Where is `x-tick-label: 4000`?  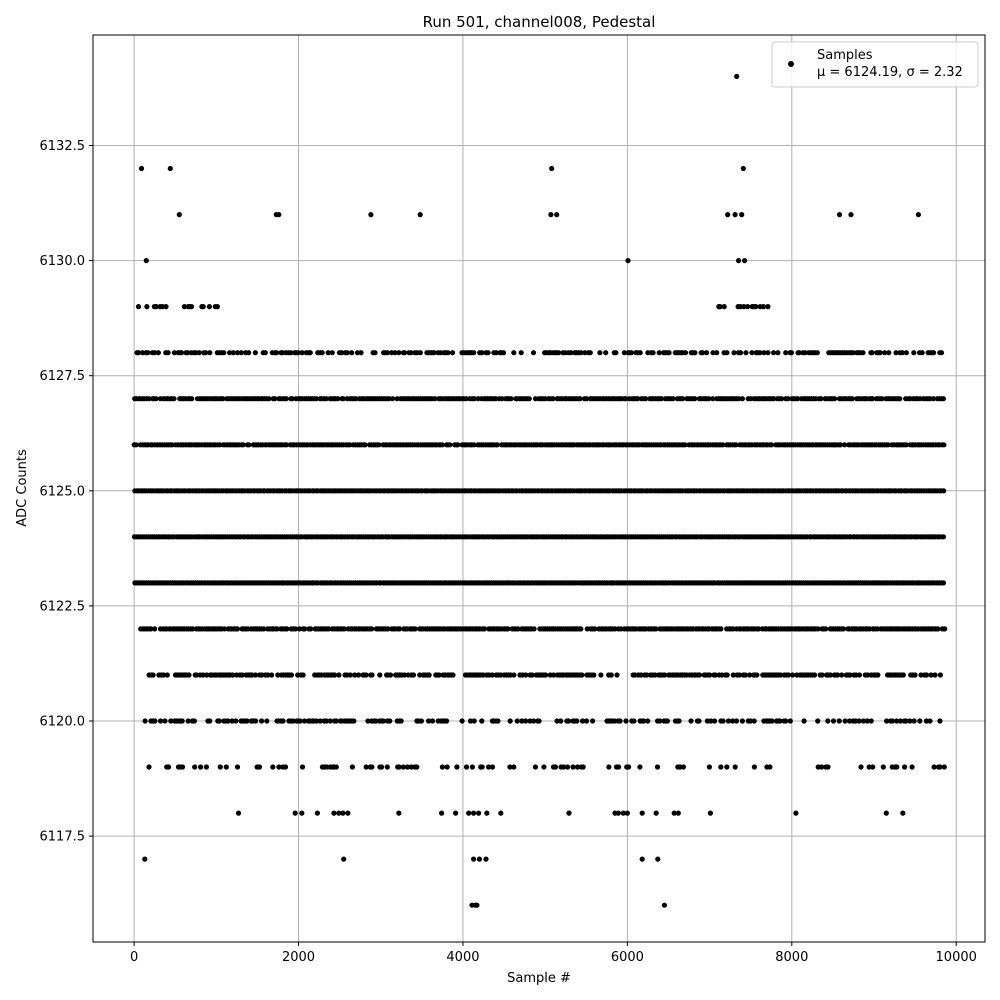
x-tick-label: 4000 is located at coordinates (462, 957).